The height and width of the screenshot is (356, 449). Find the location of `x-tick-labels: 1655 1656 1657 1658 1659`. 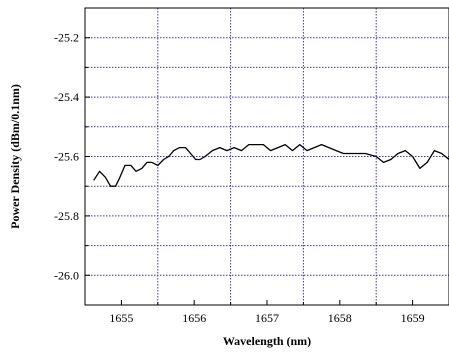

x-tick-labels: 1655 1656 1657 1658 1659 is located at coordinates (266, 318).